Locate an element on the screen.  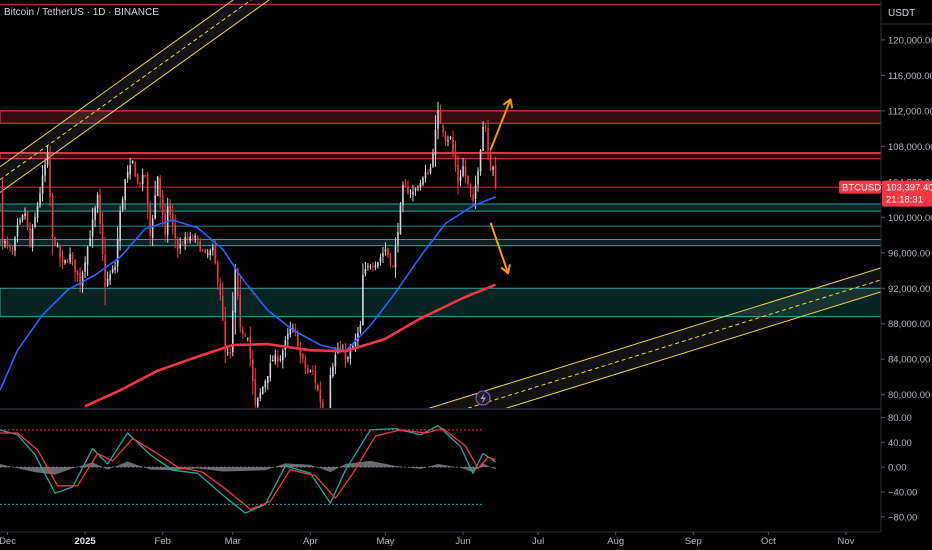
currency-label: USDT is located at coordinates (901, 13).